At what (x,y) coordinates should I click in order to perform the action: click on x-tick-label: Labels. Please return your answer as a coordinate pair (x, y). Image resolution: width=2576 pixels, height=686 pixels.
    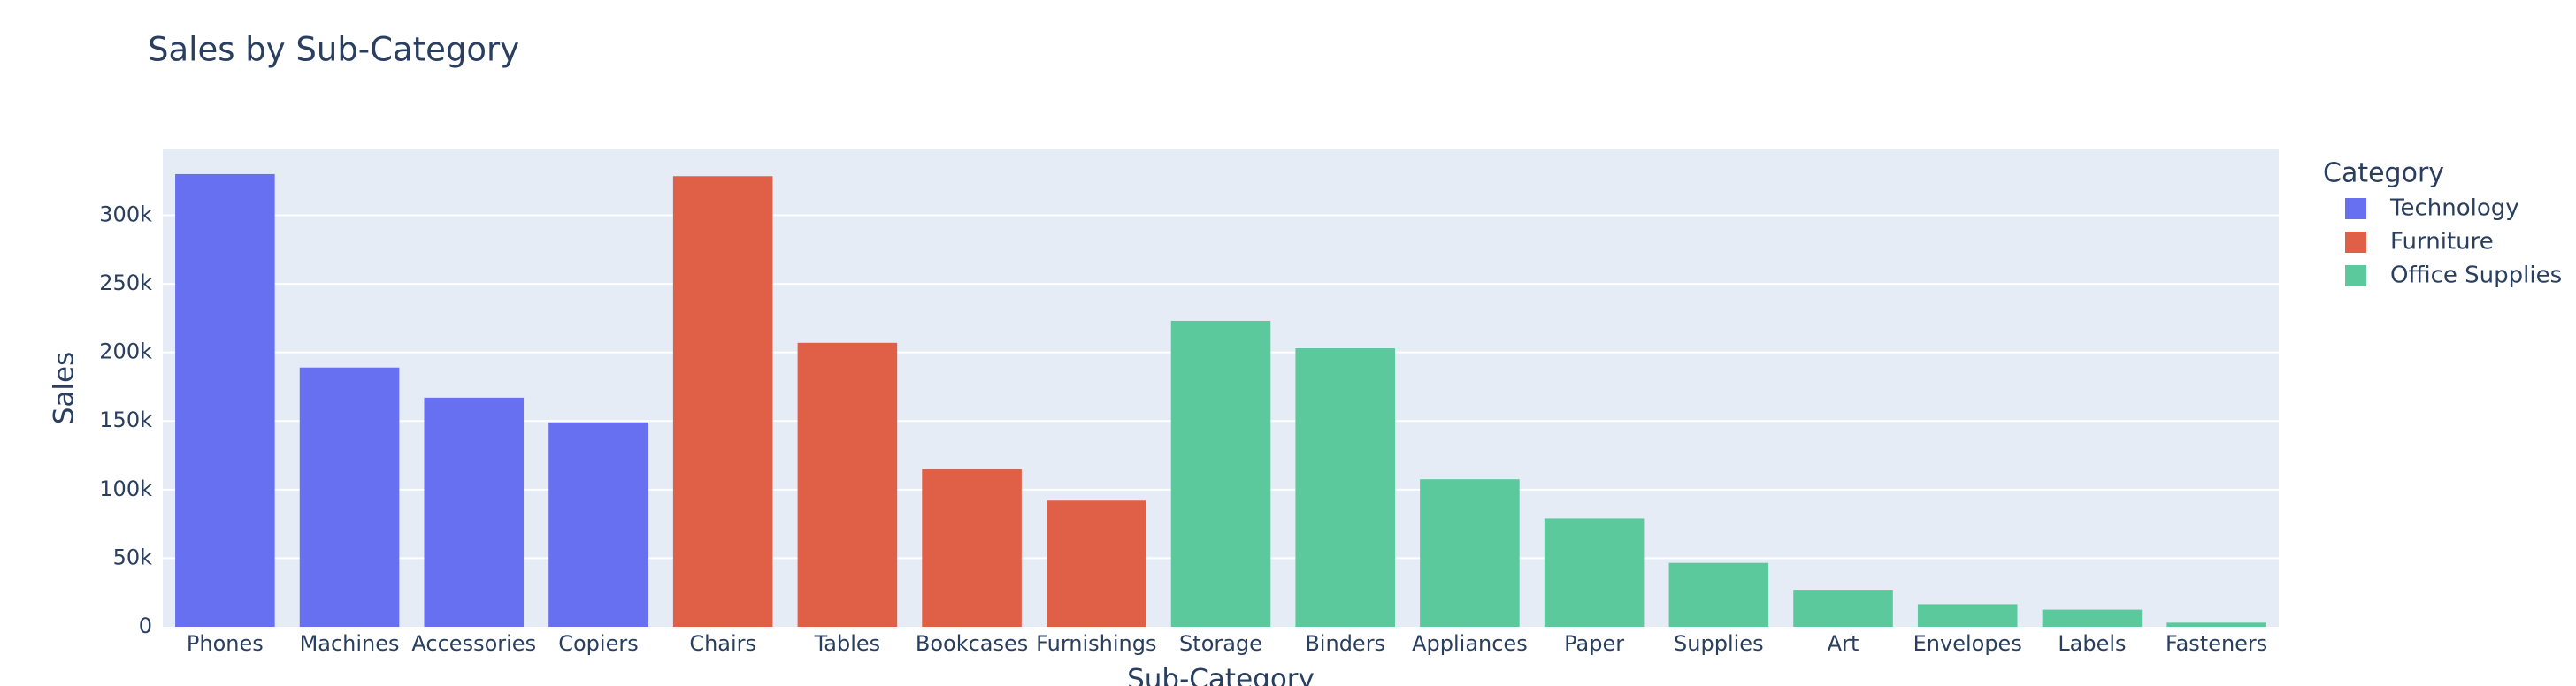
    Looking at the image, I should click on (2092, 643).